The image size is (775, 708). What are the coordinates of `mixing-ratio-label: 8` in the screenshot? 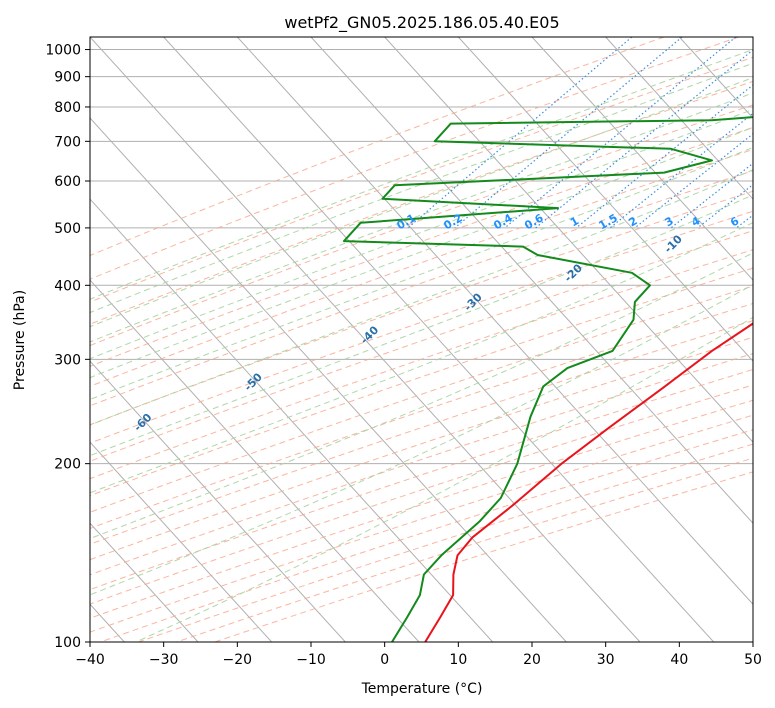 It's located at (763, 221).